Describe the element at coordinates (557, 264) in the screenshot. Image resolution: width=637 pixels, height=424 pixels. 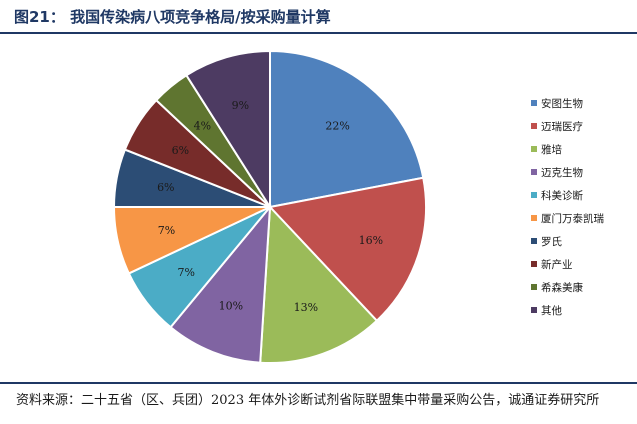
I see `legend-label-7: 新产业` at that location.